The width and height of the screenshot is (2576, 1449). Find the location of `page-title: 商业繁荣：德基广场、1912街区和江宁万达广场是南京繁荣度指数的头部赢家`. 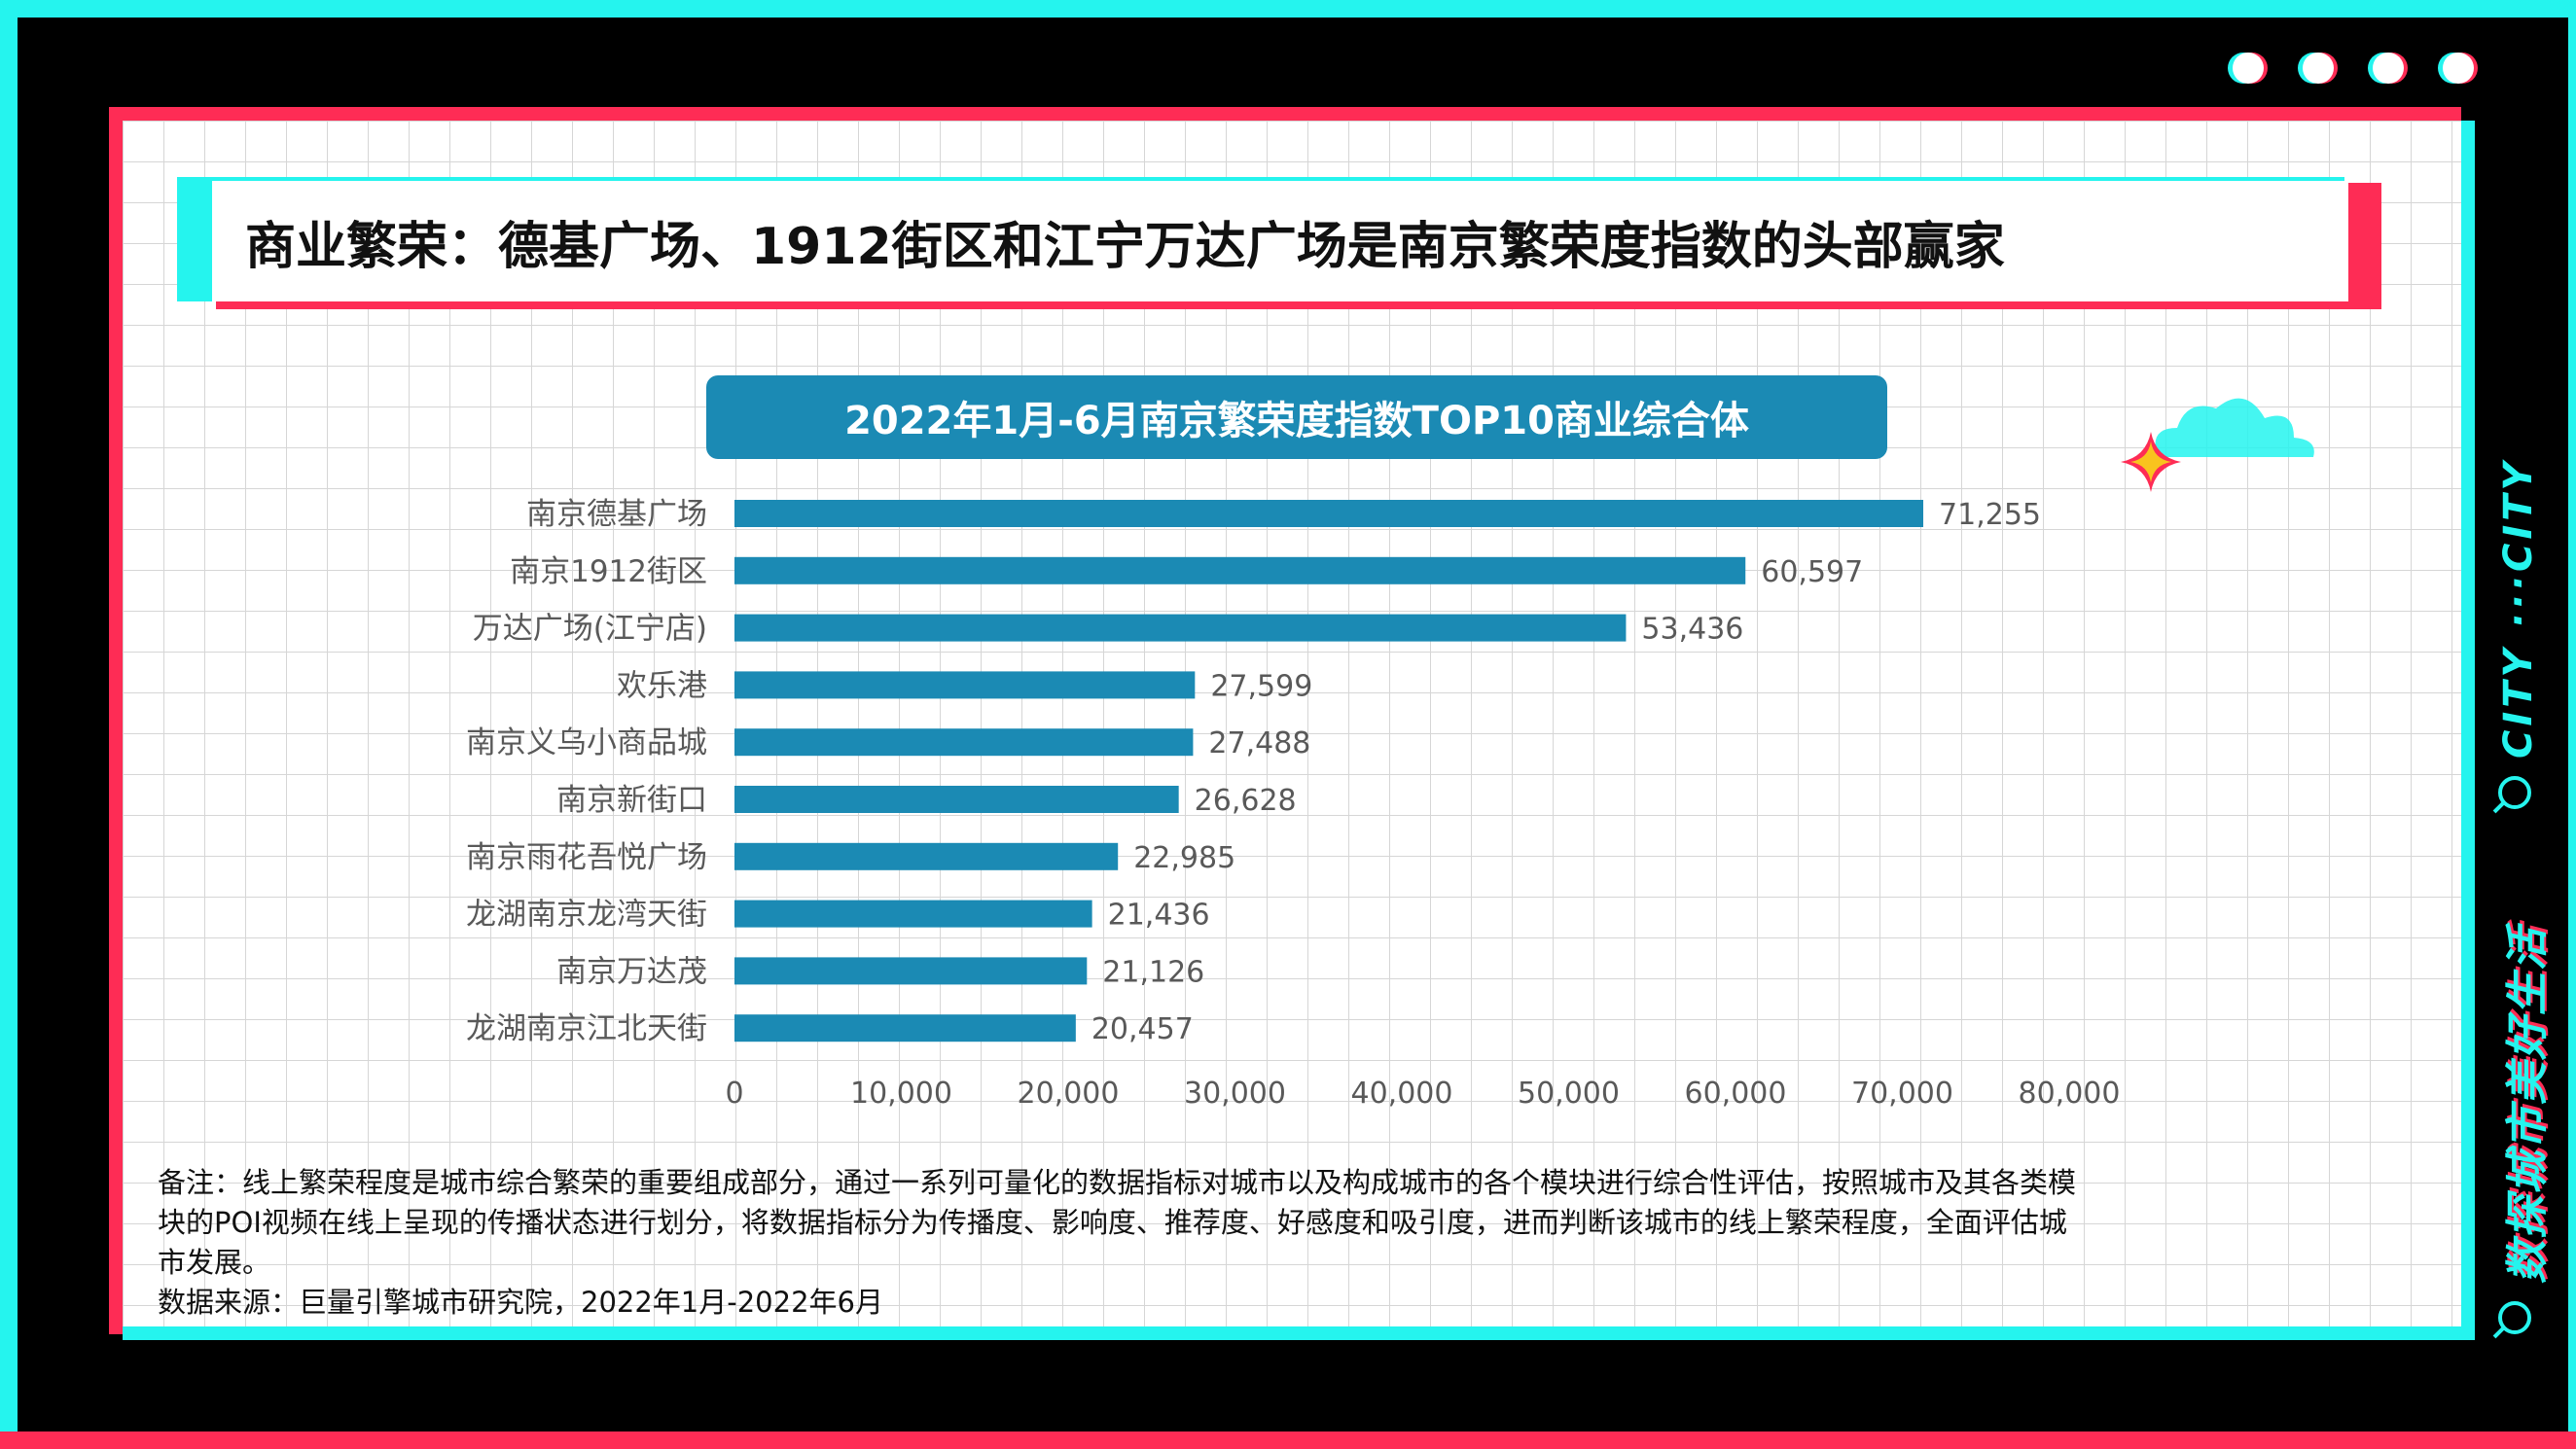

page-title: 商业繁荣：德基广场、1912街区和江宁万达广场是南京繁荣度指数的头部赢家 is located at coordinates (1280, 241).